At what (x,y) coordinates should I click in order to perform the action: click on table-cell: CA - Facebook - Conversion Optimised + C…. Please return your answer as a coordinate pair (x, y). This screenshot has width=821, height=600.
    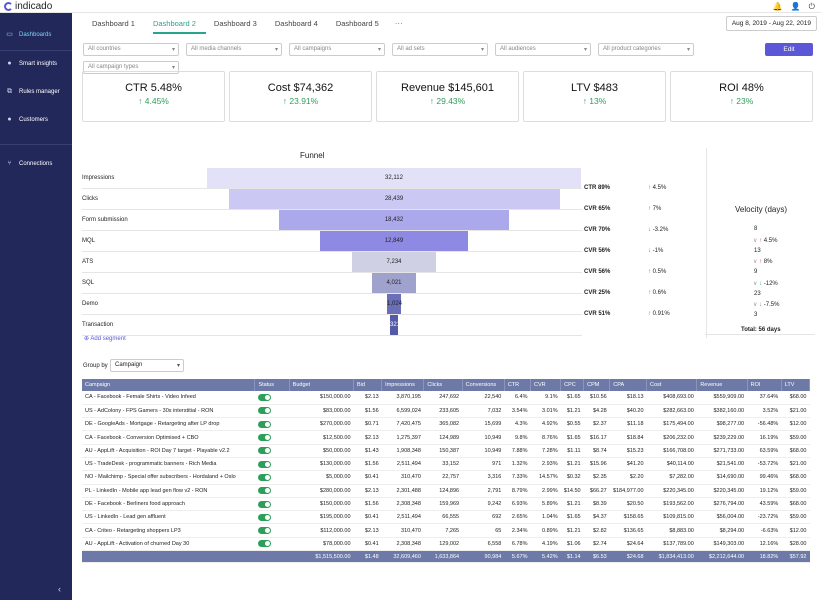
    Looking at the image, I should click on (168, 437).